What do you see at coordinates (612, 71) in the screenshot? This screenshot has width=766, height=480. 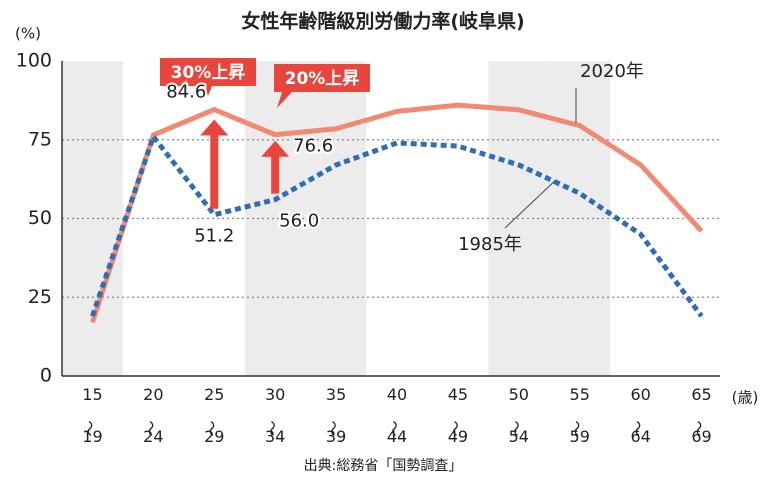 I see `legend-label: 2020年` at bounding box center [612, 71].